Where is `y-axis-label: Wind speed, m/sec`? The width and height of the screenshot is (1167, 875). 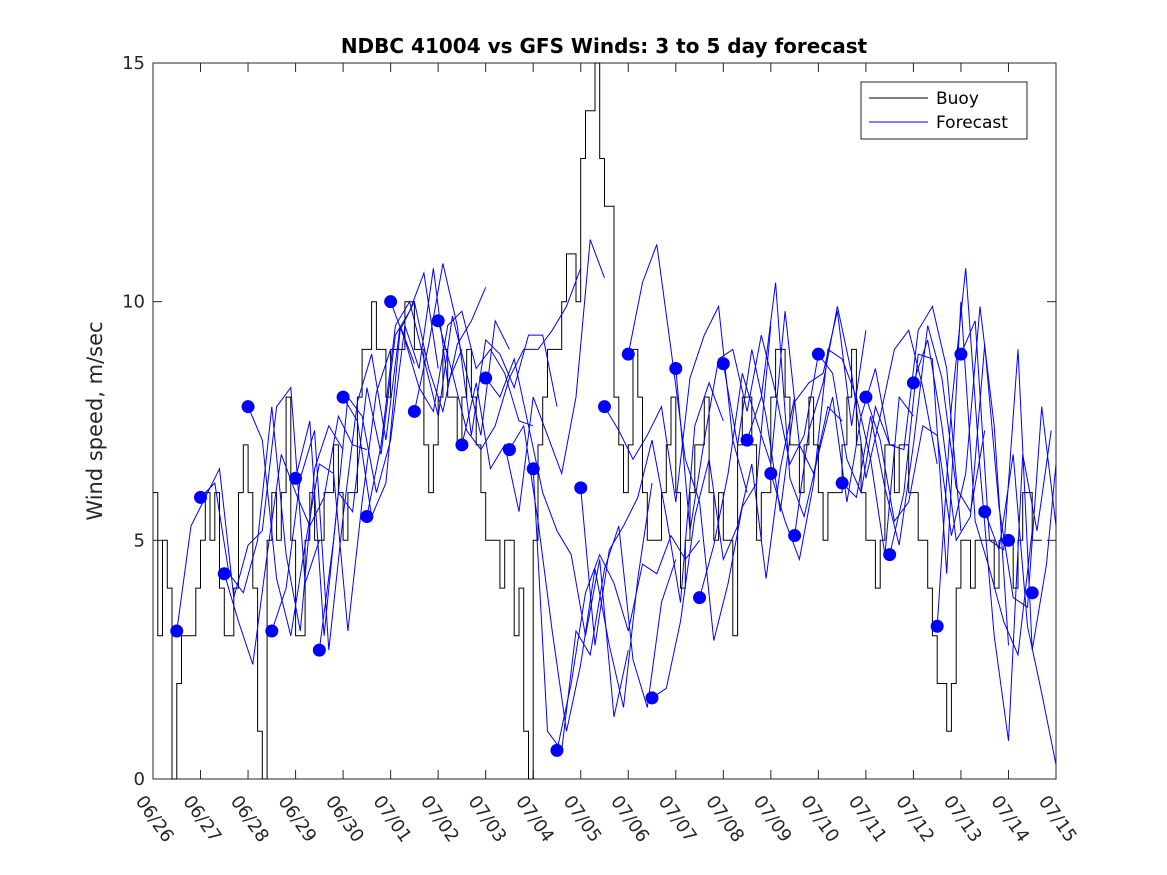
y-axis-label: Wind speed, m/sec is located at coordinates (95, 420).